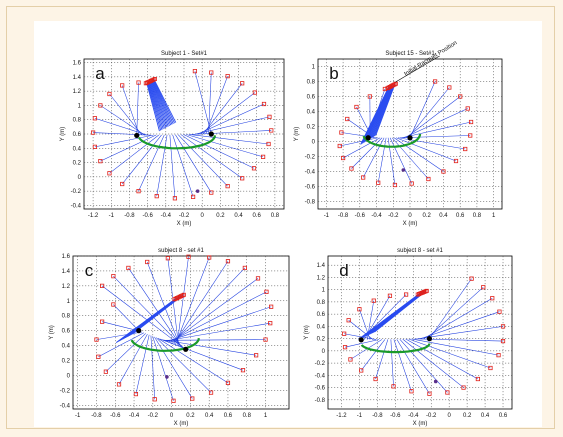 This screenshot has height=437, width=563. Describe the element at coordinates (100, 73) in the screenshot. I see `panel-letter: a` at that location.